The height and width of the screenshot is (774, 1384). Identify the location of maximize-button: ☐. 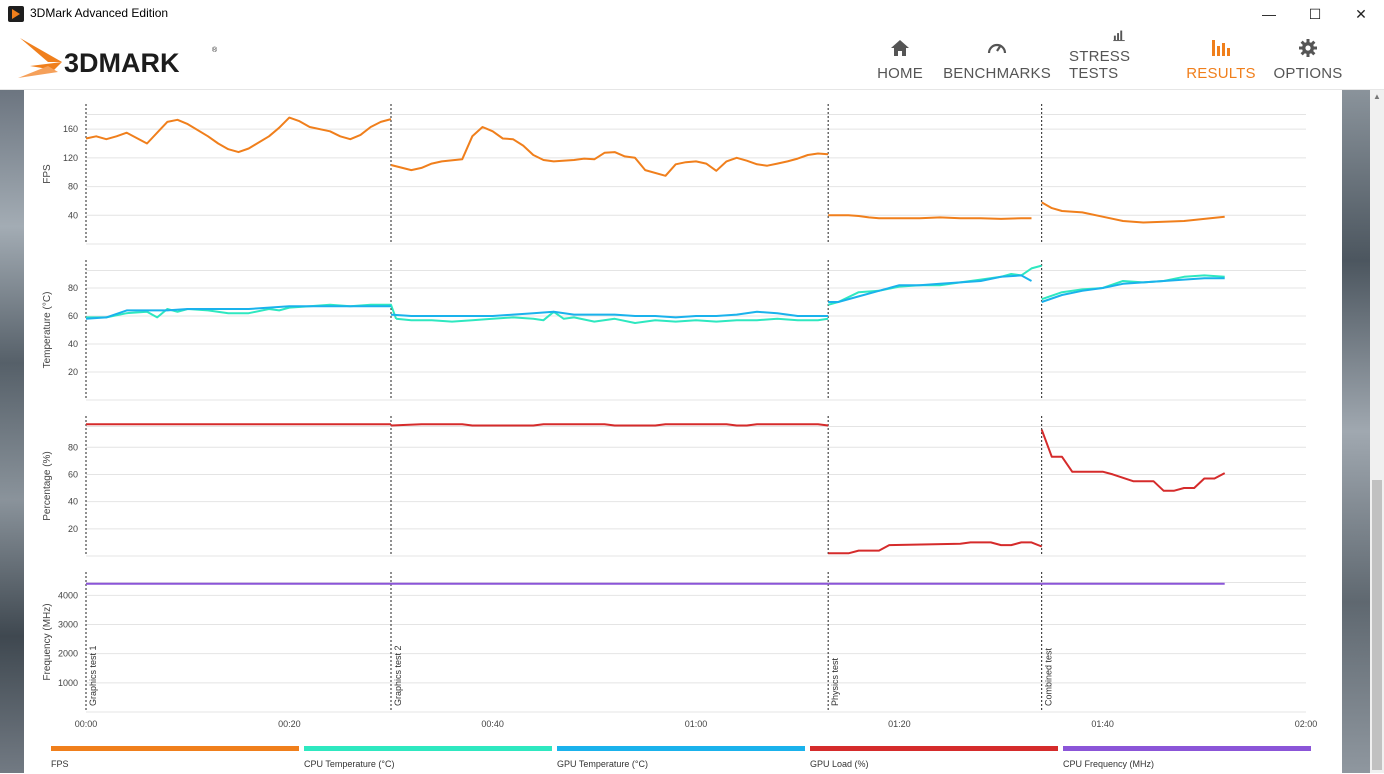
(1315, 13).